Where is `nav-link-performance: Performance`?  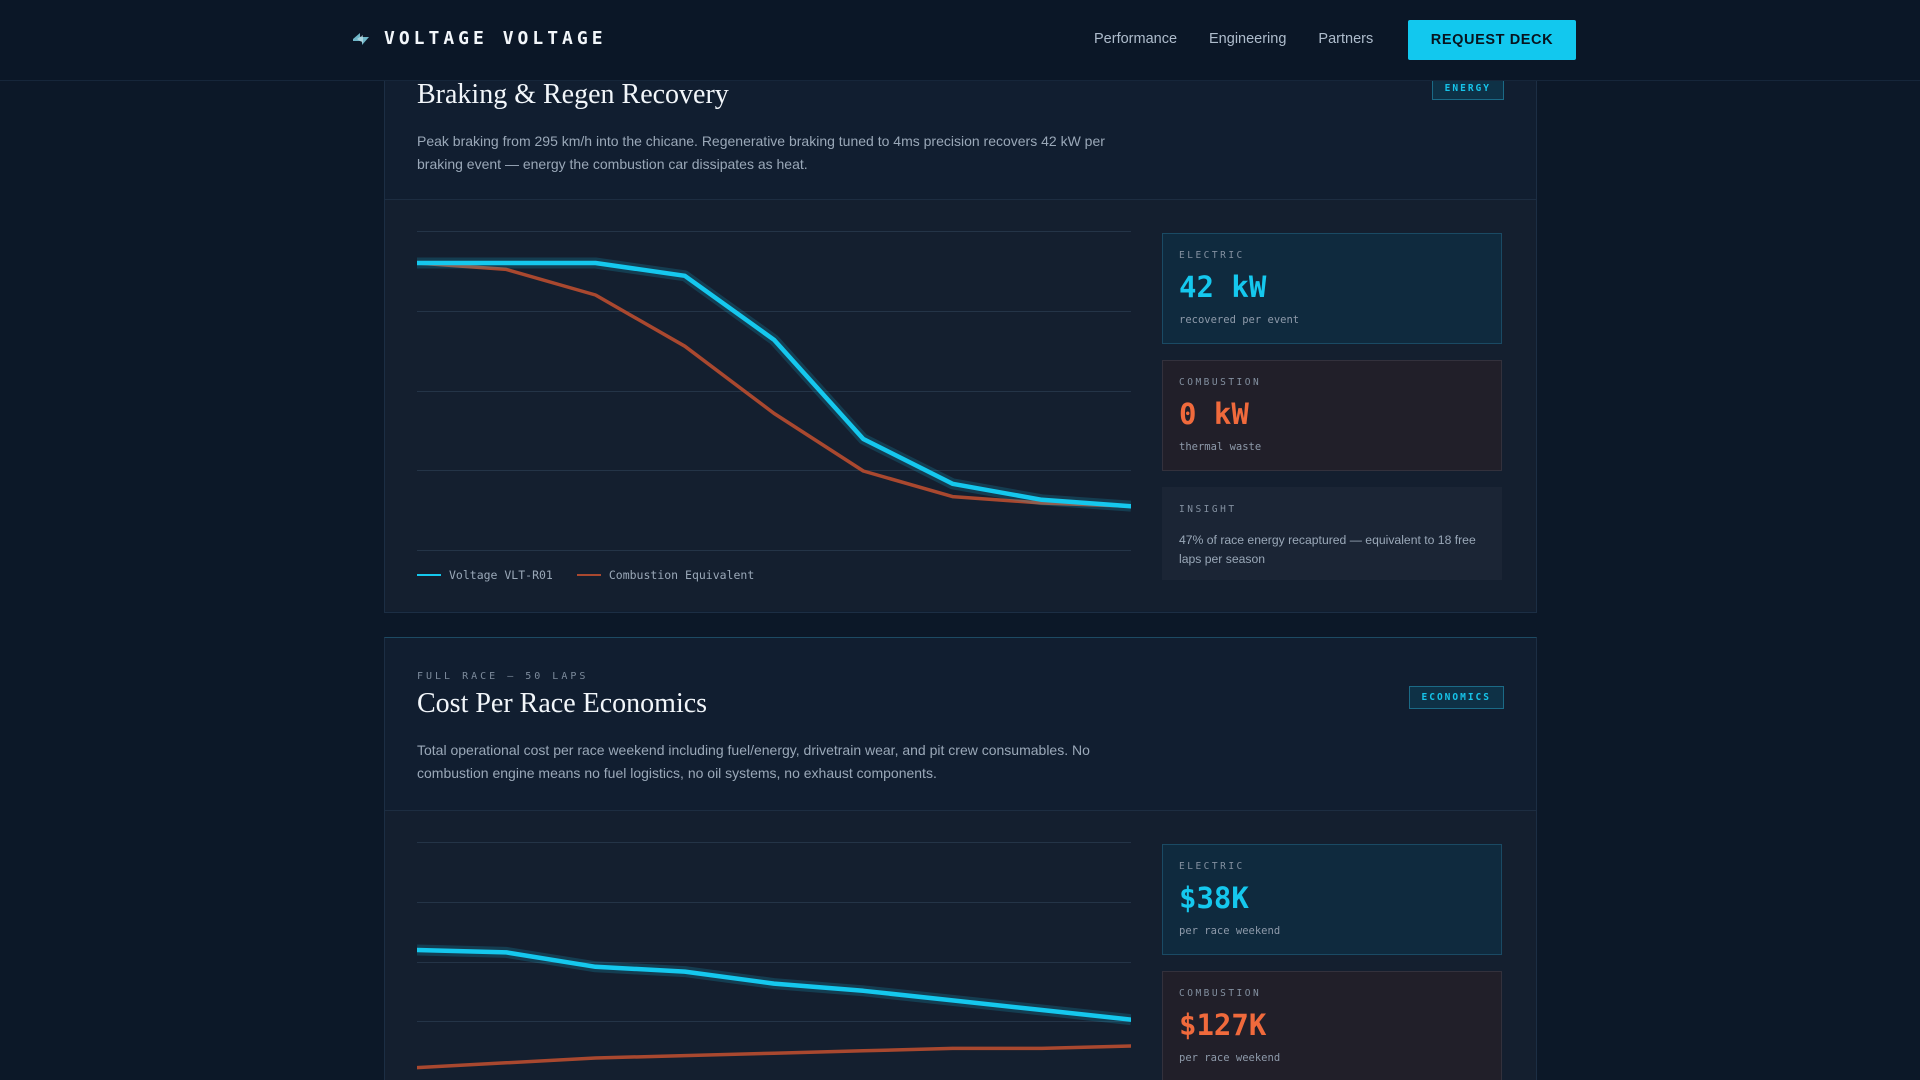
nav-link-performance: Performance is located at coordinates (1136, 39).